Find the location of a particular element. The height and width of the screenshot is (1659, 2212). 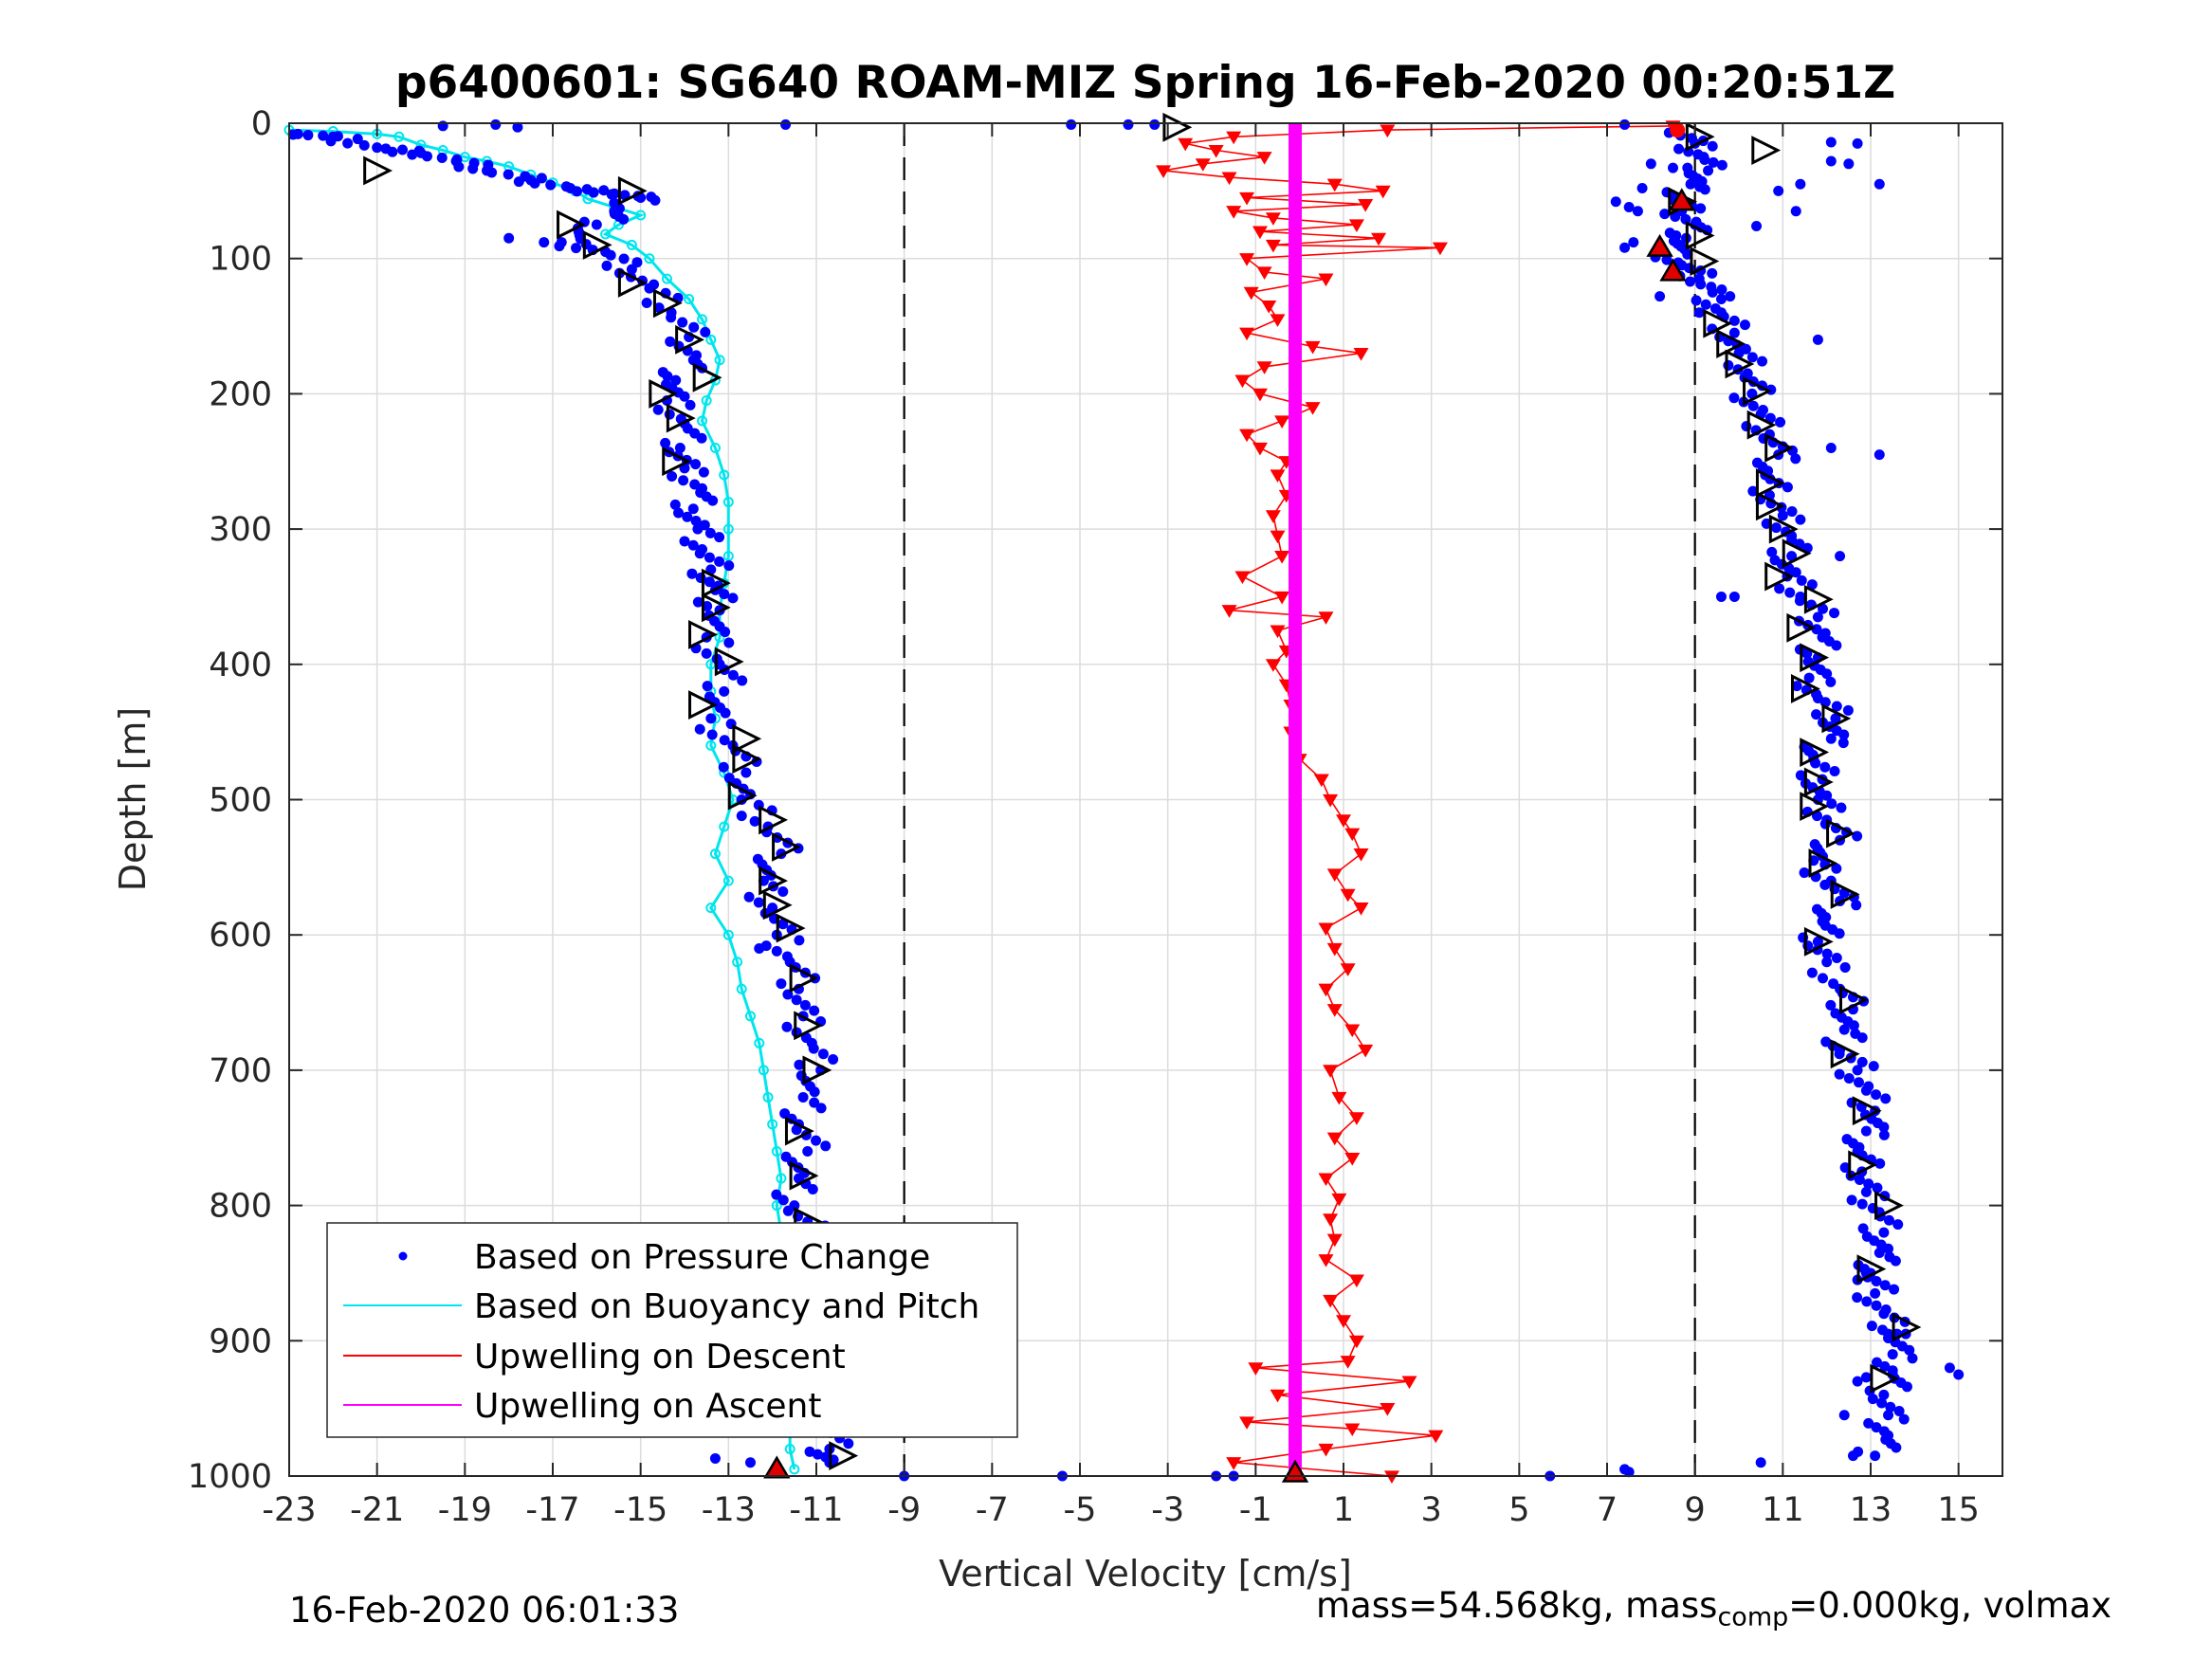

y-tick-label: 100 is located at coordinates (240, 260).